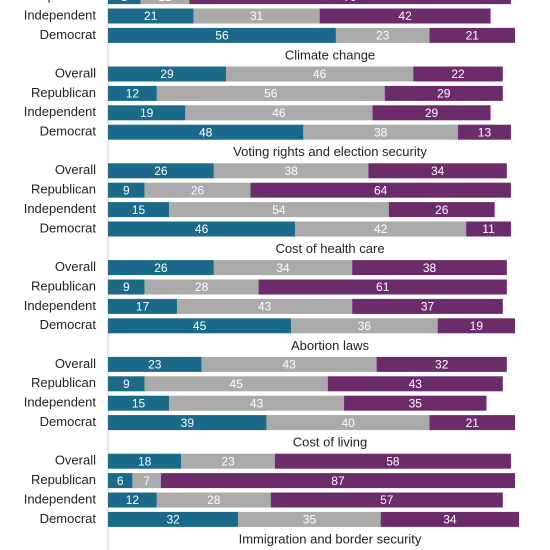 The image size is (550, 550). I want to click on value-label: 7, so click(146, 481).